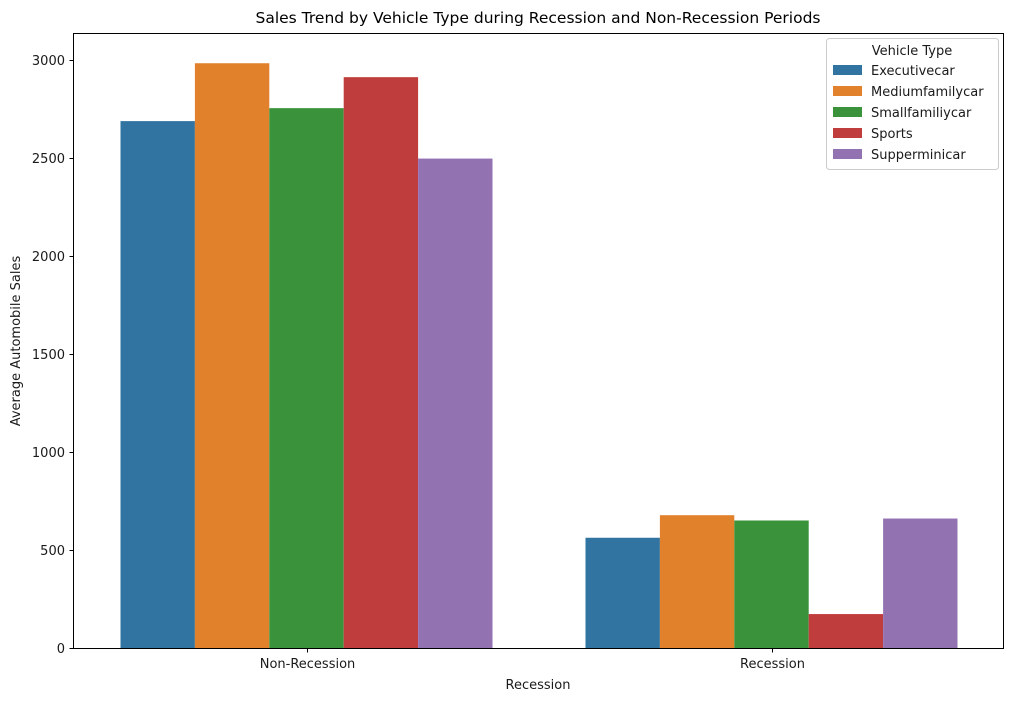  What do you see at coordinates (771, 584) in the screenshot?
I see `bar-smallfamiliycar-recession` at bounding box center [771, 584].